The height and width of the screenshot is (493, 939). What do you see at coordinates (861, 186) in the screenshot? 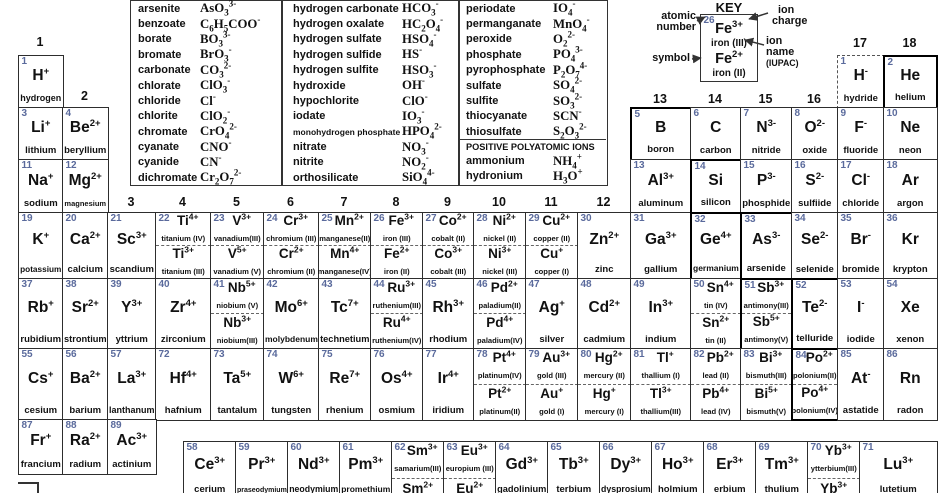
I see `element-cell-cl: 17 Cl-chloride` at bounding box center [861, 186].